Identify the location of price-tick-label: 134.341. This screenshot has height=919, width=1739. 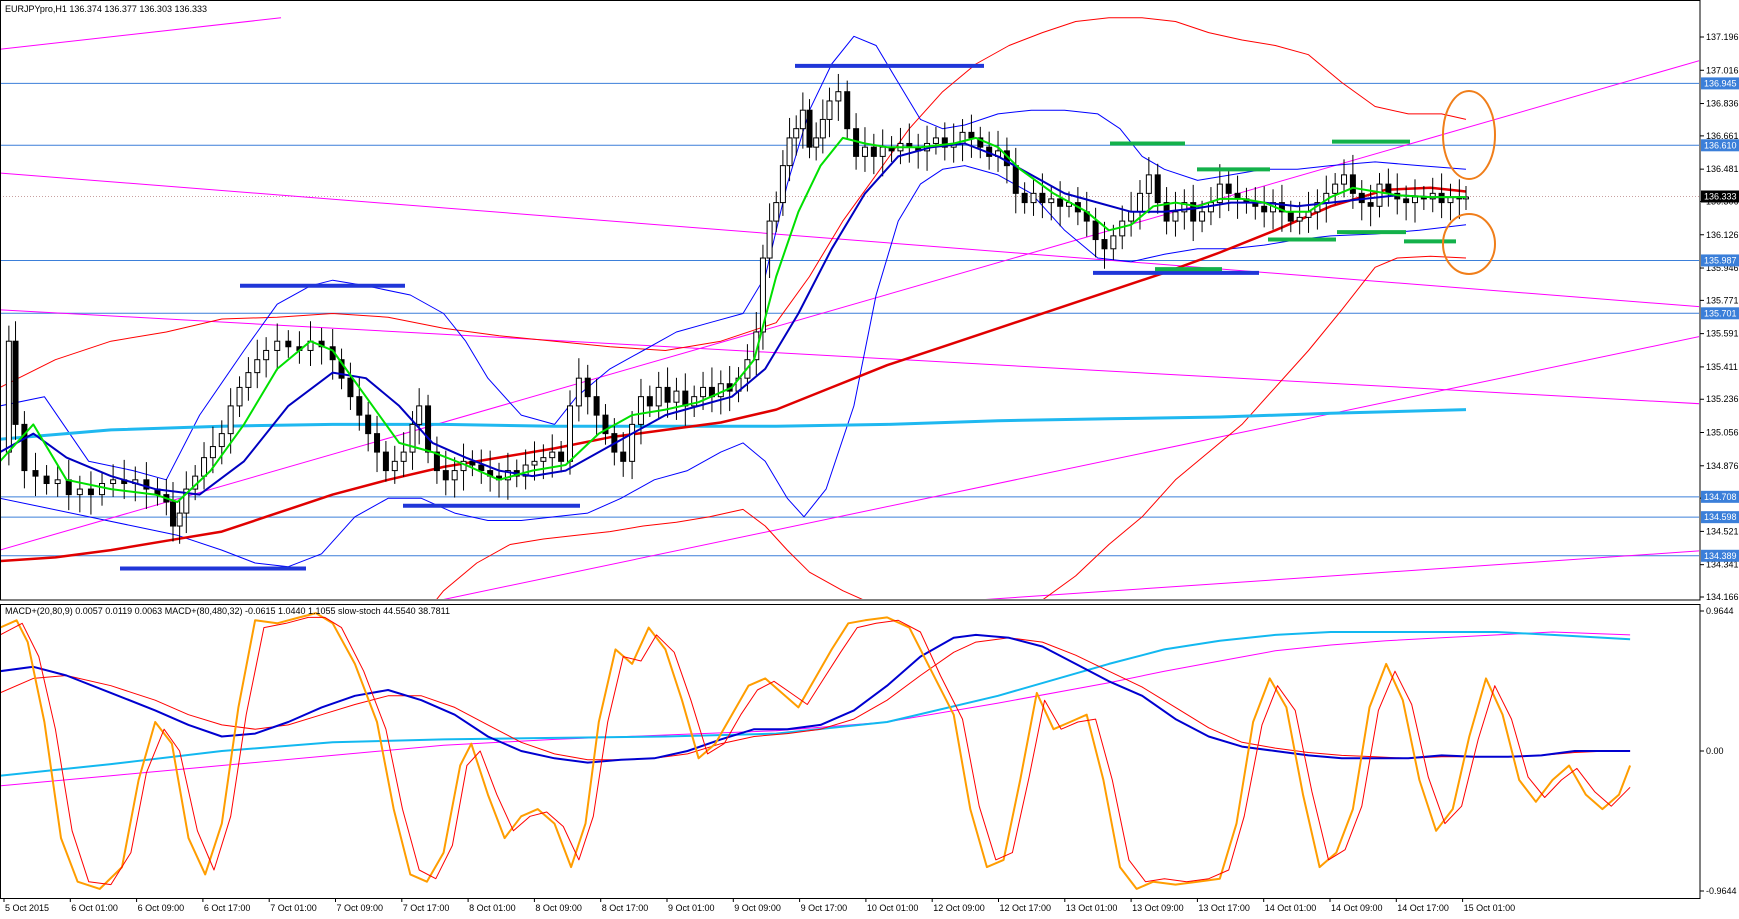
(1722, 565).